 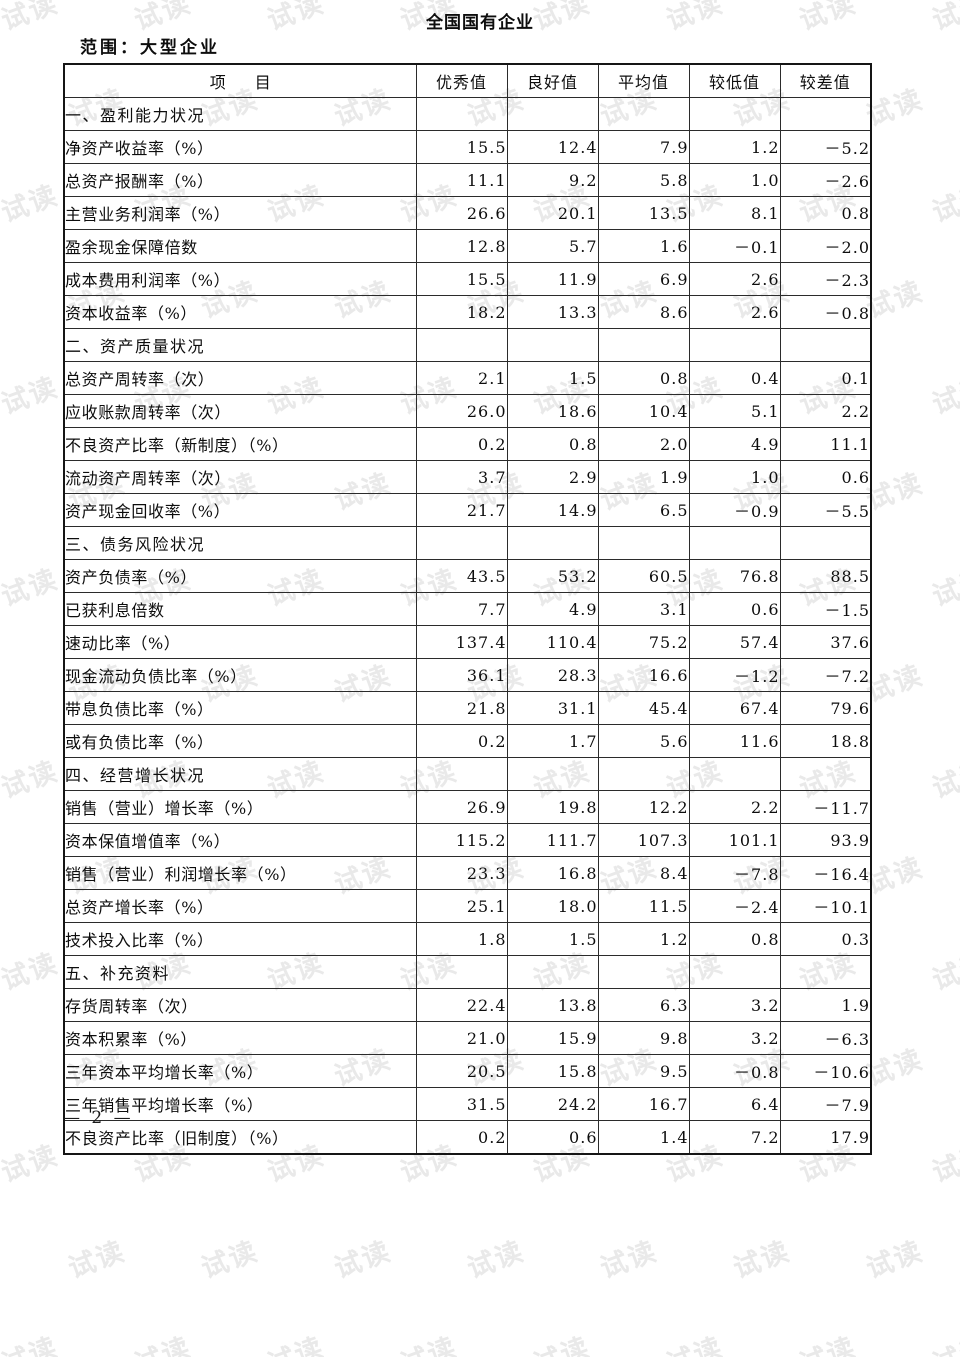 I want to click on indicator-value: 15.5, so click(x=461, y=147).